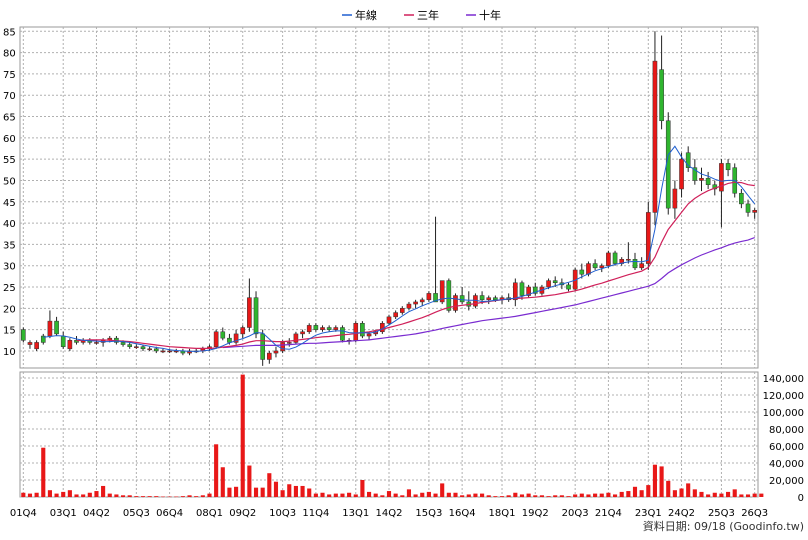  Describe the element at coordinates (9, 96) in the screenshot. I see `price-tick-label: 70` at that location.